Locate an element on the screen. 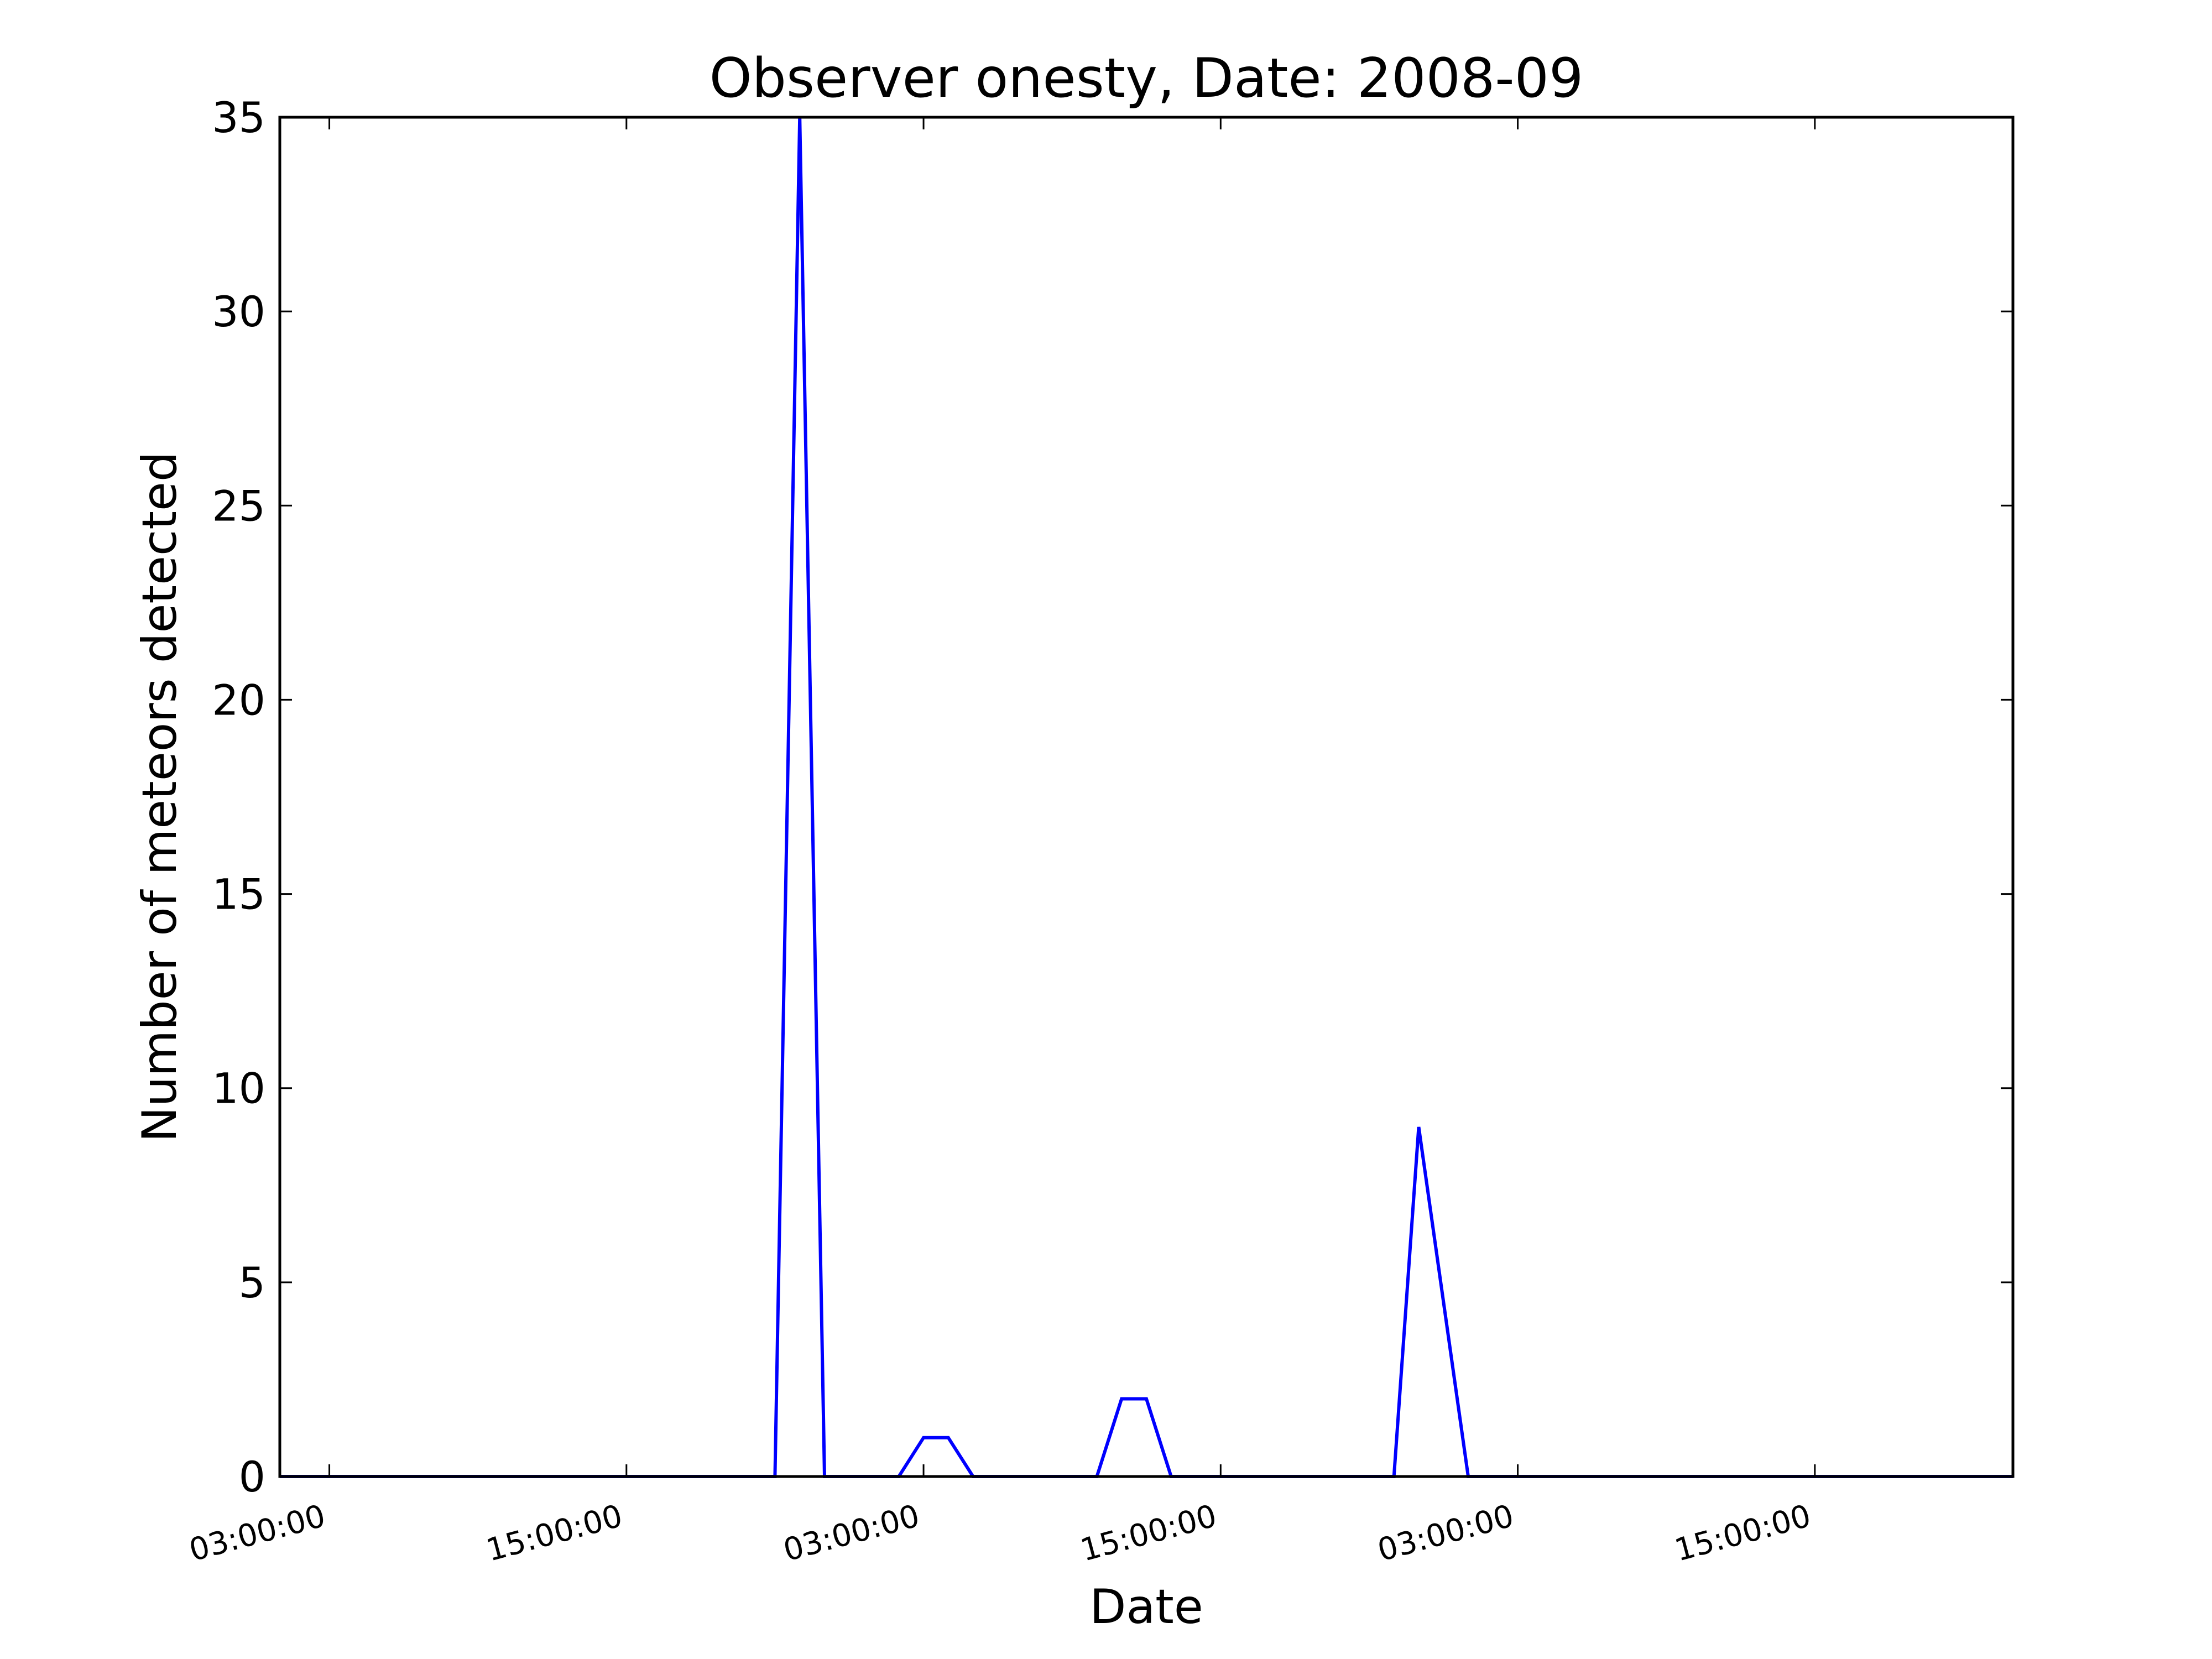 The image size is (2212, 1659). y-tick-label: 10 is located at coordinates (239, 1088).